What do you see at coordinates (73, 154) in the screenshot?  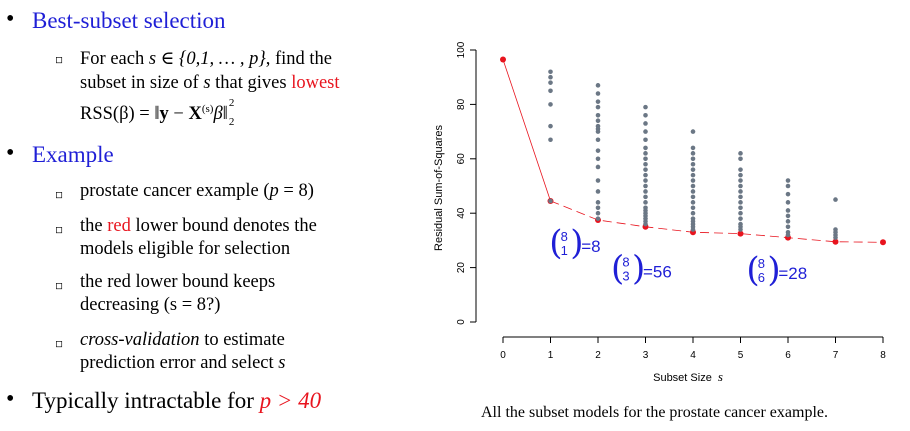 I see `bullet-example: Example` at bounding box center [73, 154].